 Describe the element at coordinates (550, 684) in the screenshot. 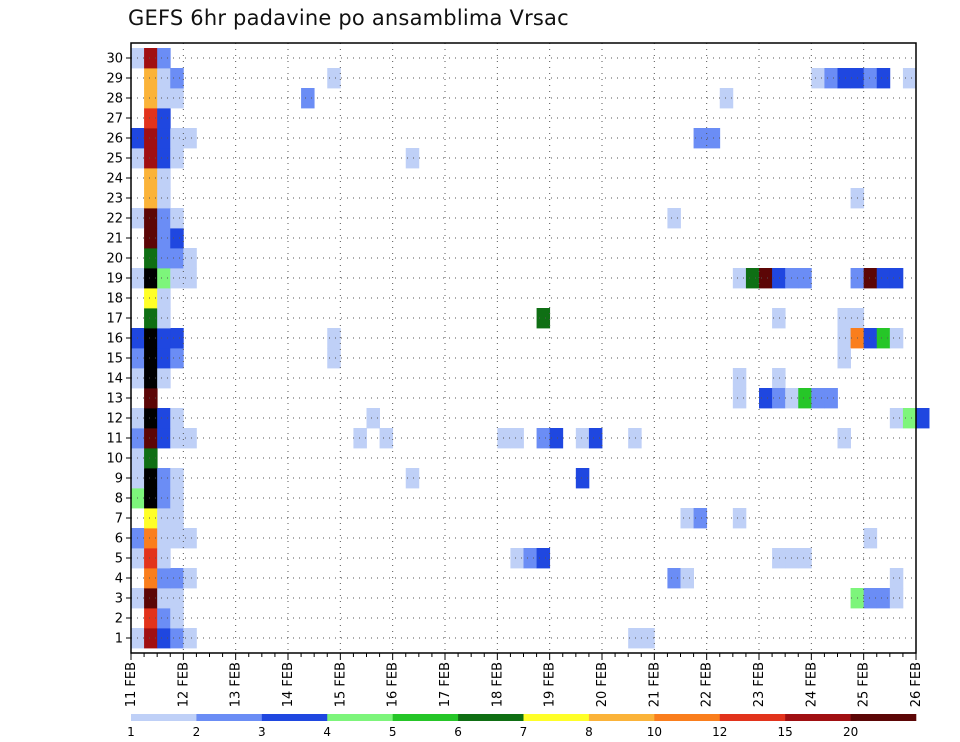

I see `x-tick-label: 19 FEB` at that location.